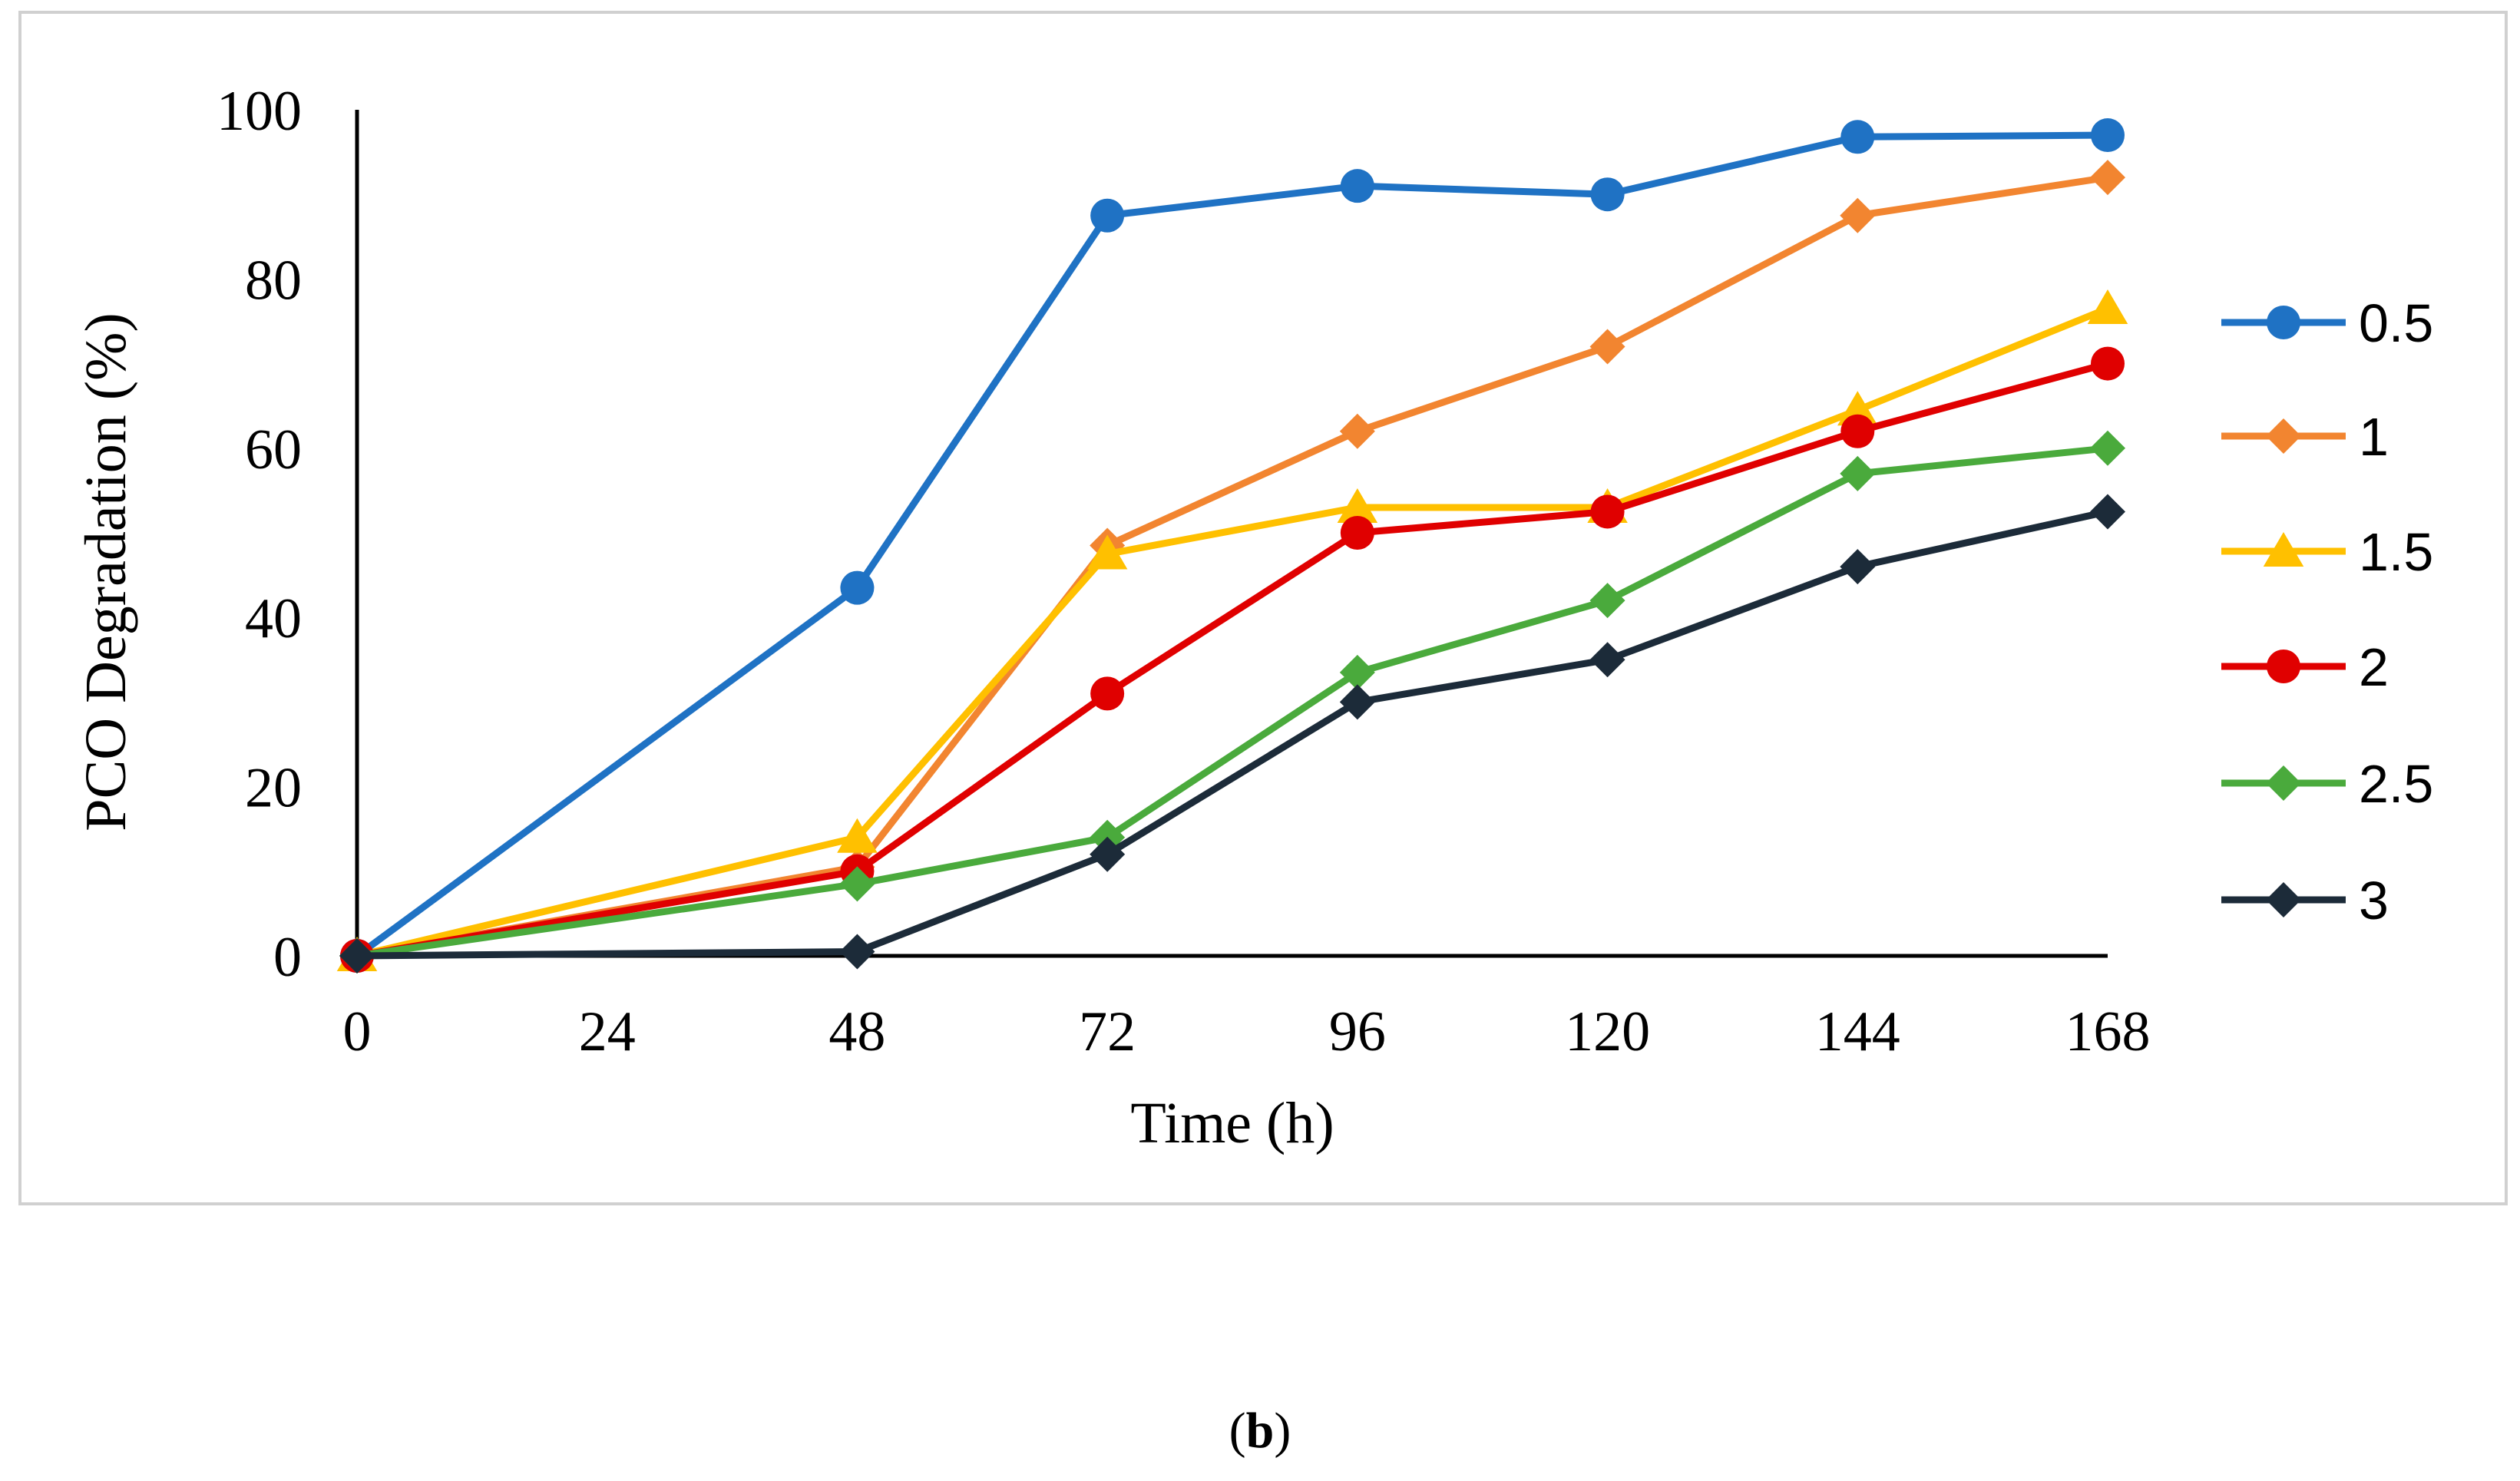 Image resolution: width=2520 pixels, height=1481 pixels. I want to click on caption-open-paren: (, so click(1238, 1431).